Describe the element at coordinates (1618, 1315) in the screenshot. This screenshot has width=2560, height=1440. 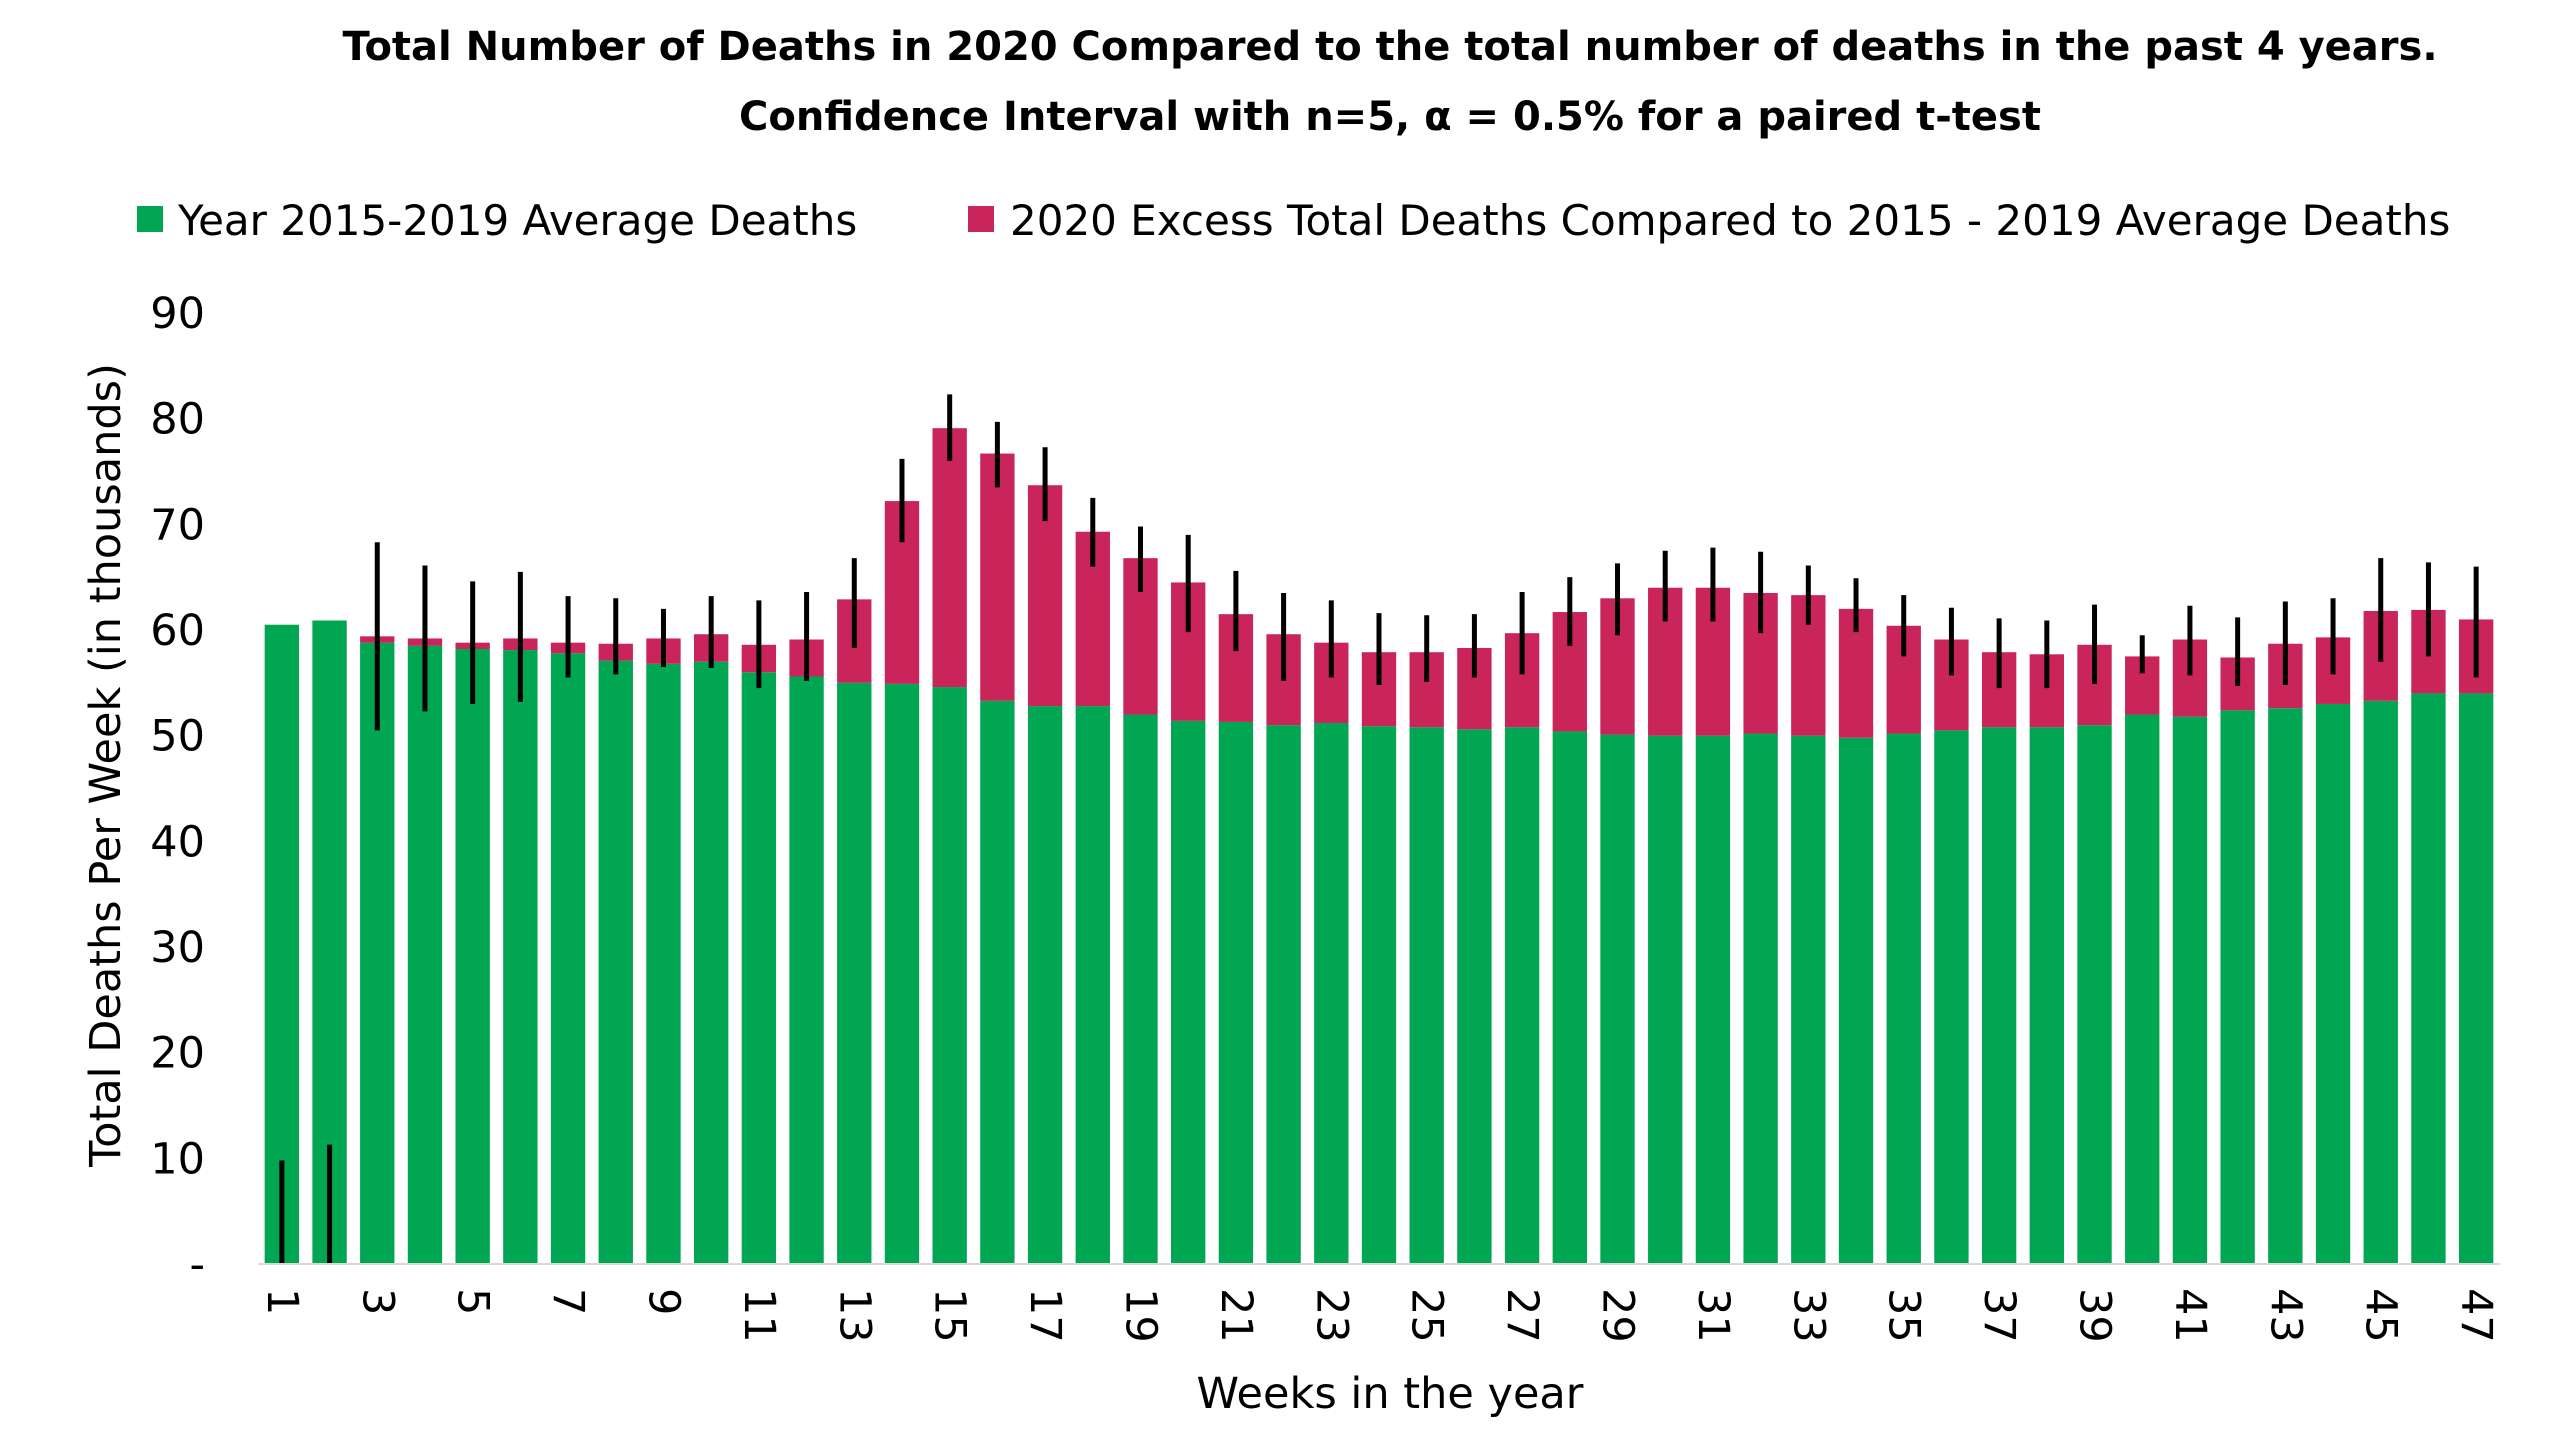
I see `x-tick-label: 29` at that location.